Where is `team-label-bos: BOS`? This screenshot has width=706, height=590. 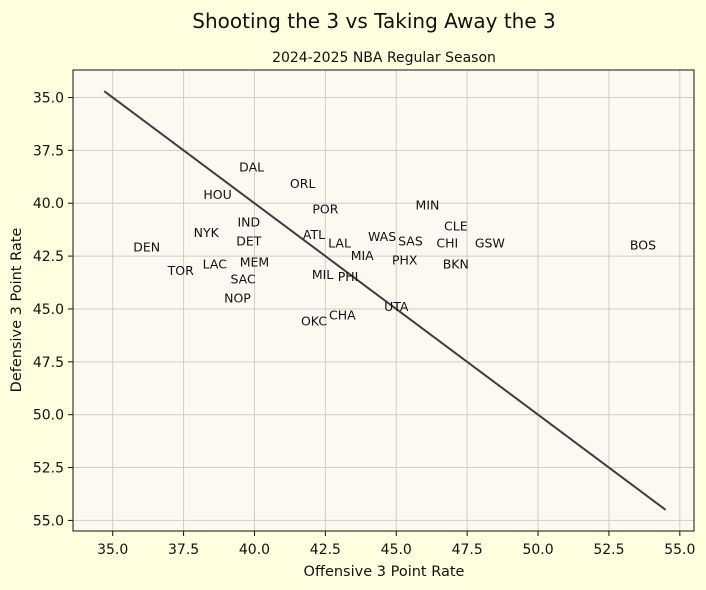
team-label-bos: BOS is located at coordinates (643, 245).